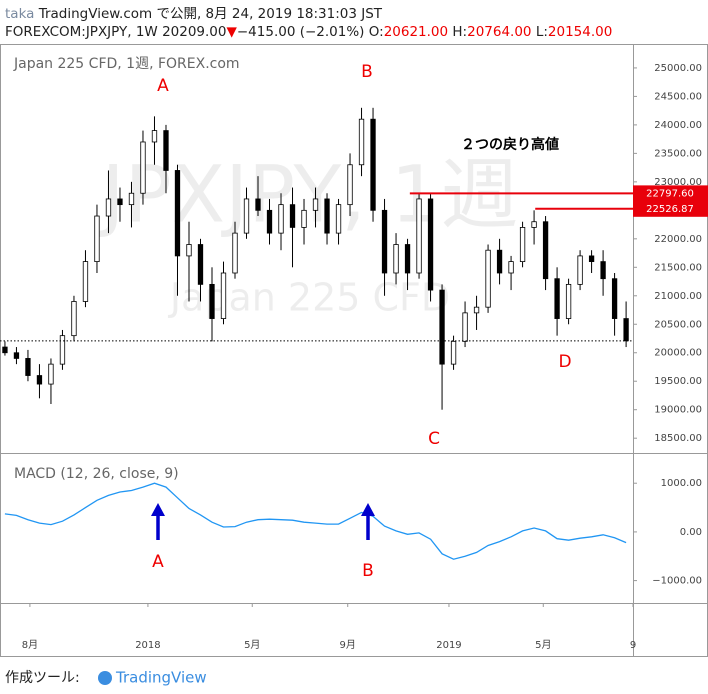  Describe the element at coordinates (19, 14) in the screenshot. I see `user: taka` at that location.